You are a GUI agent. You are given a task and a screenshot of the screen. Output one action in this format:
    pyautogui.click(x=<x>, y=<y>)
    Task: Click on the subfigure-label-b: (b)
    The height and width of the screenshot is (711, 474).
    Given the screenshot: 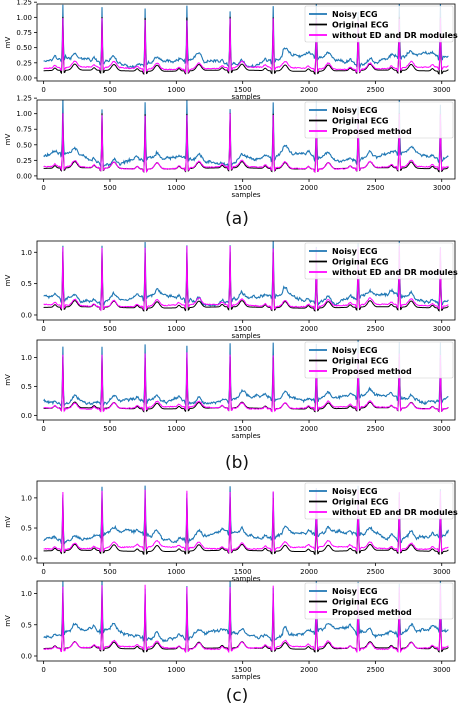 What is the action you would take?
    pyautogui.click(x=237, y=463)
    